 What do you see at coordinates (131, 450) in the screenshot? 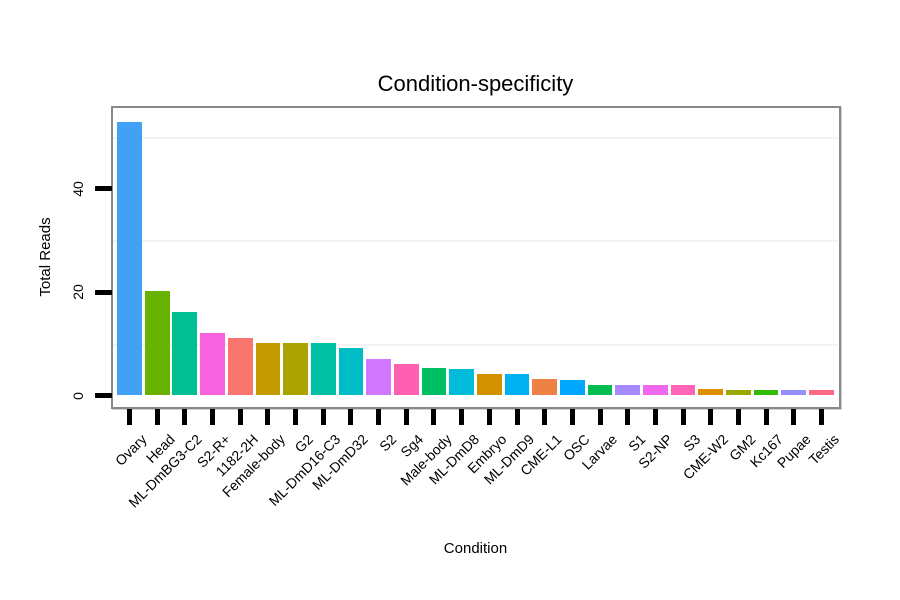
I see `x-tick-label: Ovary` at bounding box center [131, 450].